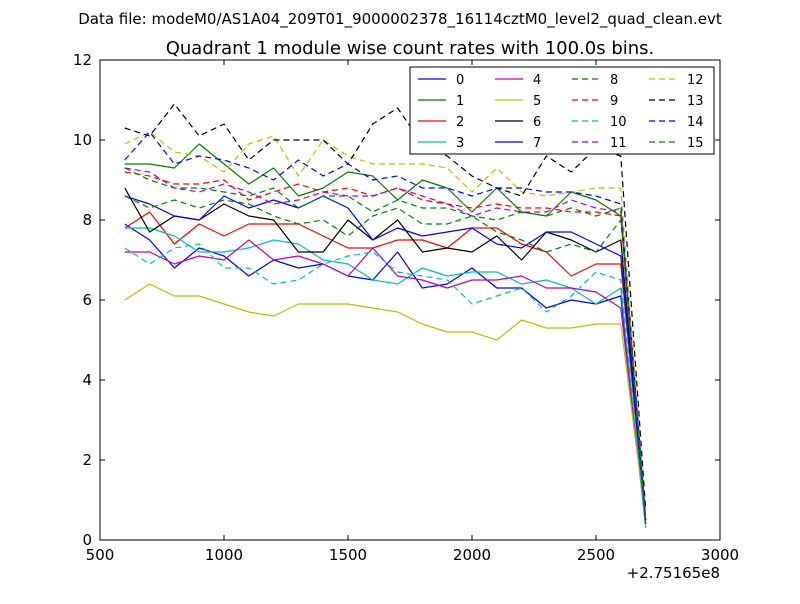 The height and width of the screenshot is (604, 800). What do you see at coordinates (100, 555) in the screenshot?
I see `x-tick-label: 500` at bounding box center [100, 555].